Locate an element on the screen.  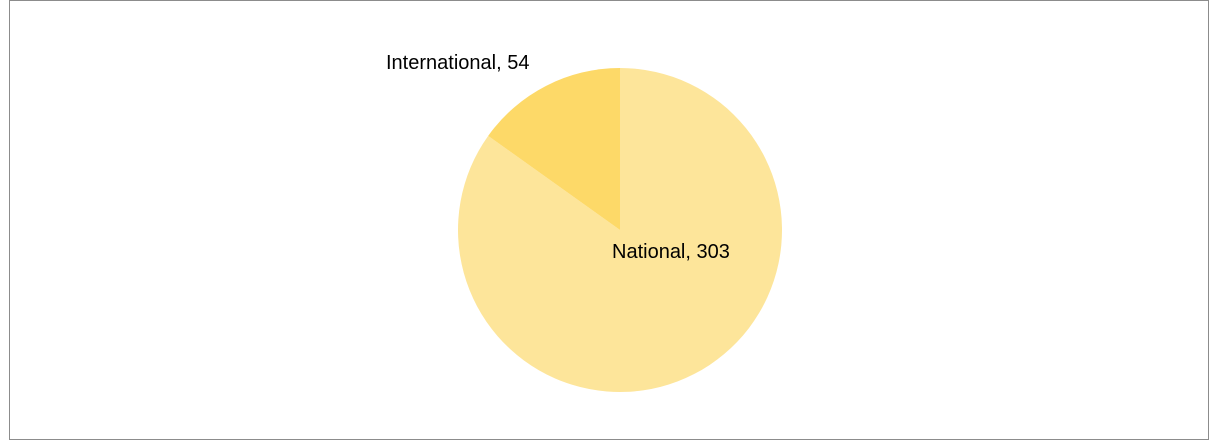
data-label-national: National, 303 is located at coordinates (671, 252).